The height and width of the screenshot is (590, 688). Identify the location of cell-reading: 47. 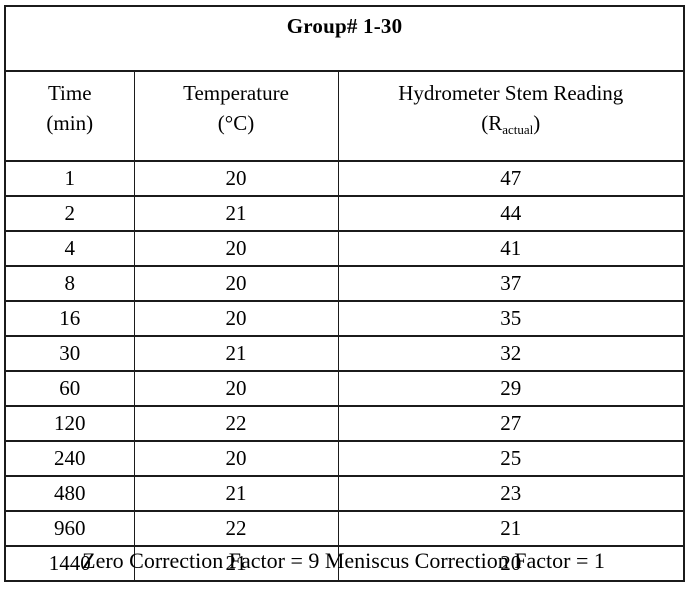
(511, 178).